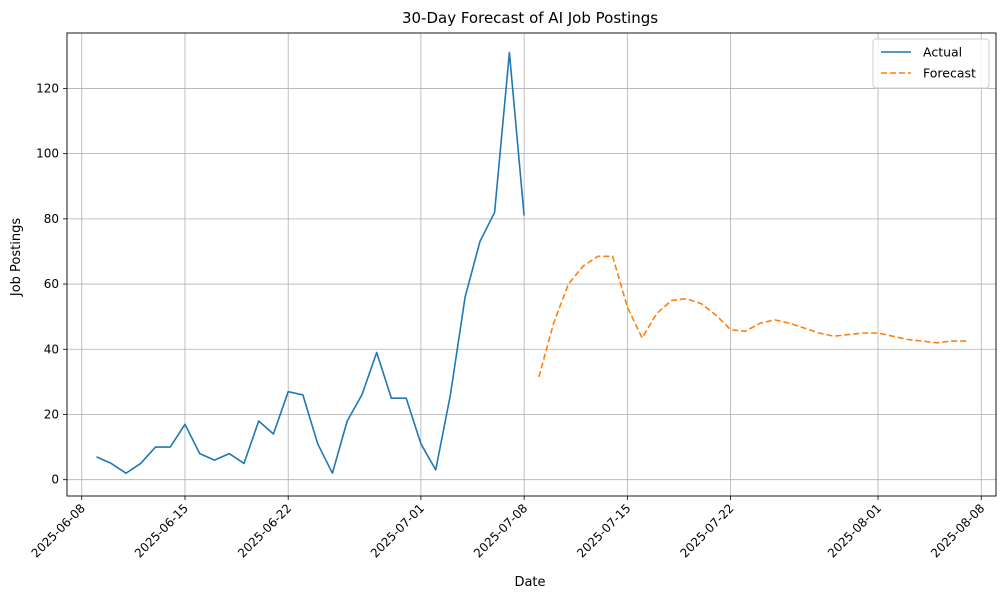 The height and width of the screenshot is (600, 1007). What do you see at coordinates (500, 530) in the screenshot?
I see `x-tick-label: 2025-07-08` at bounding box center [500, 530].